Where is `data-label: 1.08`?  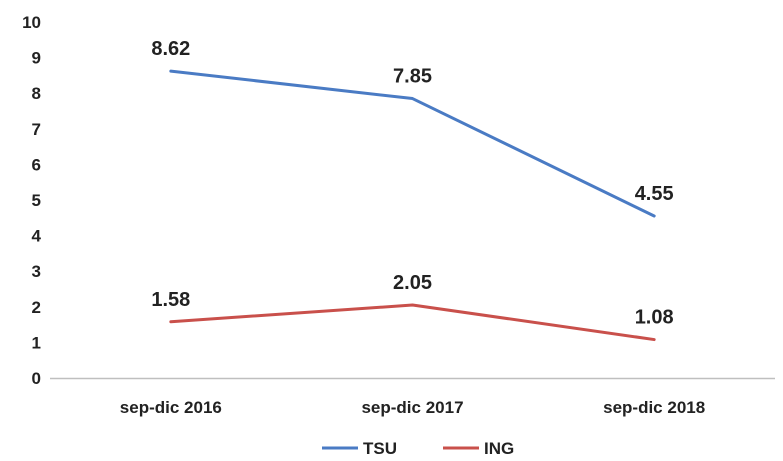 data-label: 1.08 is located at coordinates (654, 318).